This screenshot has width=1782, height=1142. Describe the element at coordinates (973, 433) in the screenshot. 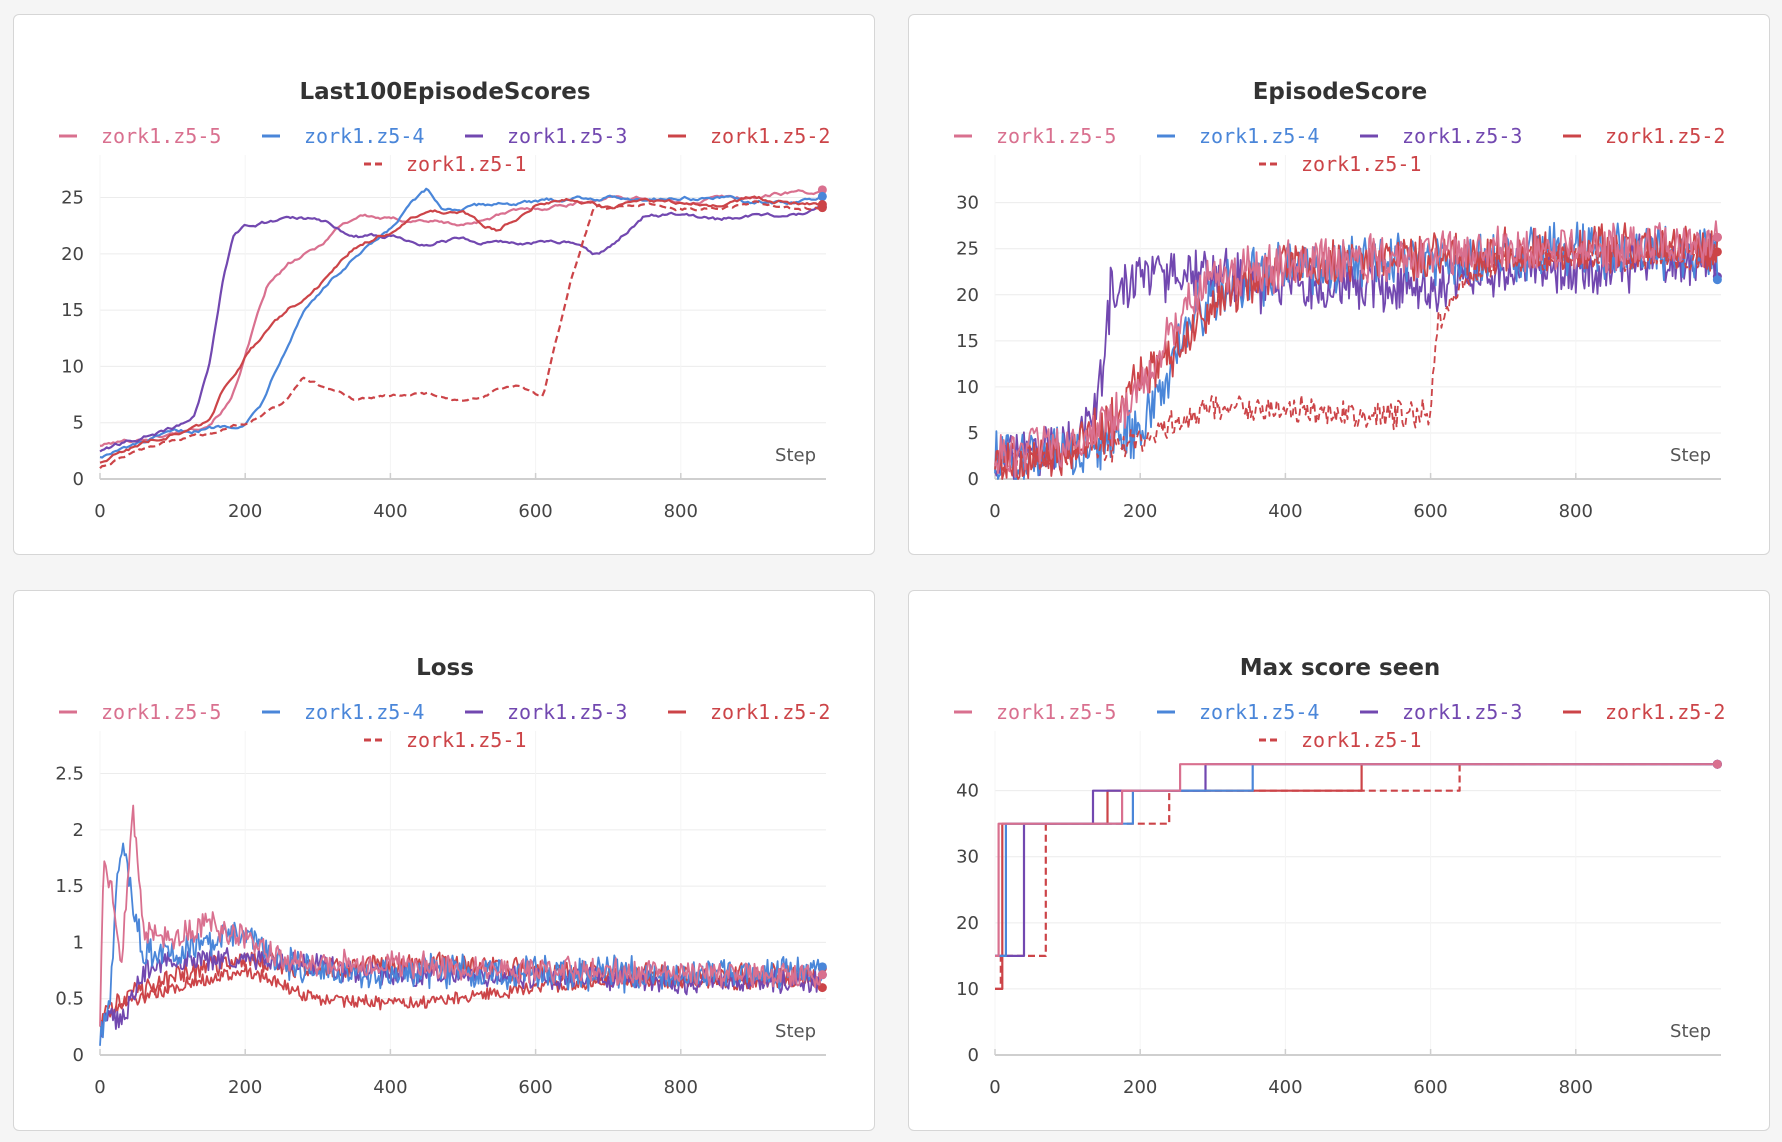

I see `y-tick-label: 5` at that location.